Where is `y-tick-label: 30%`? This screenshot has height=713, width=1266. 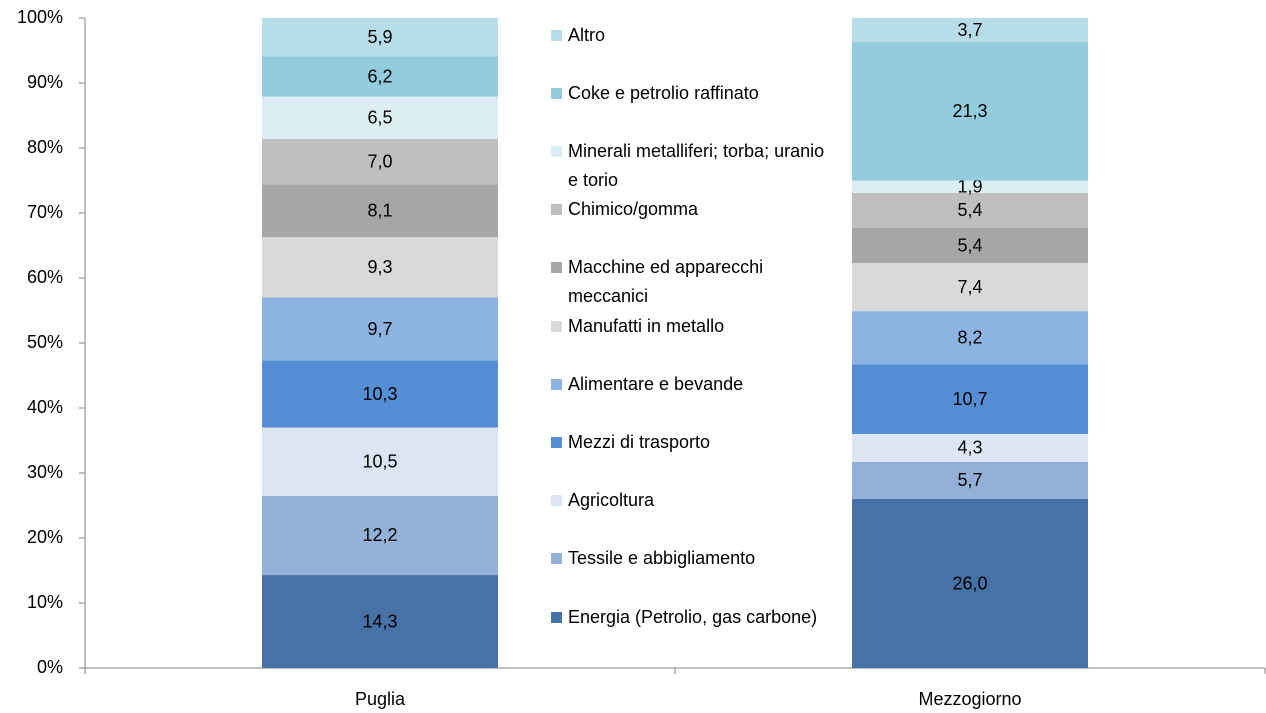
y-tick-label: 30% is located at coordinates (45, 472).